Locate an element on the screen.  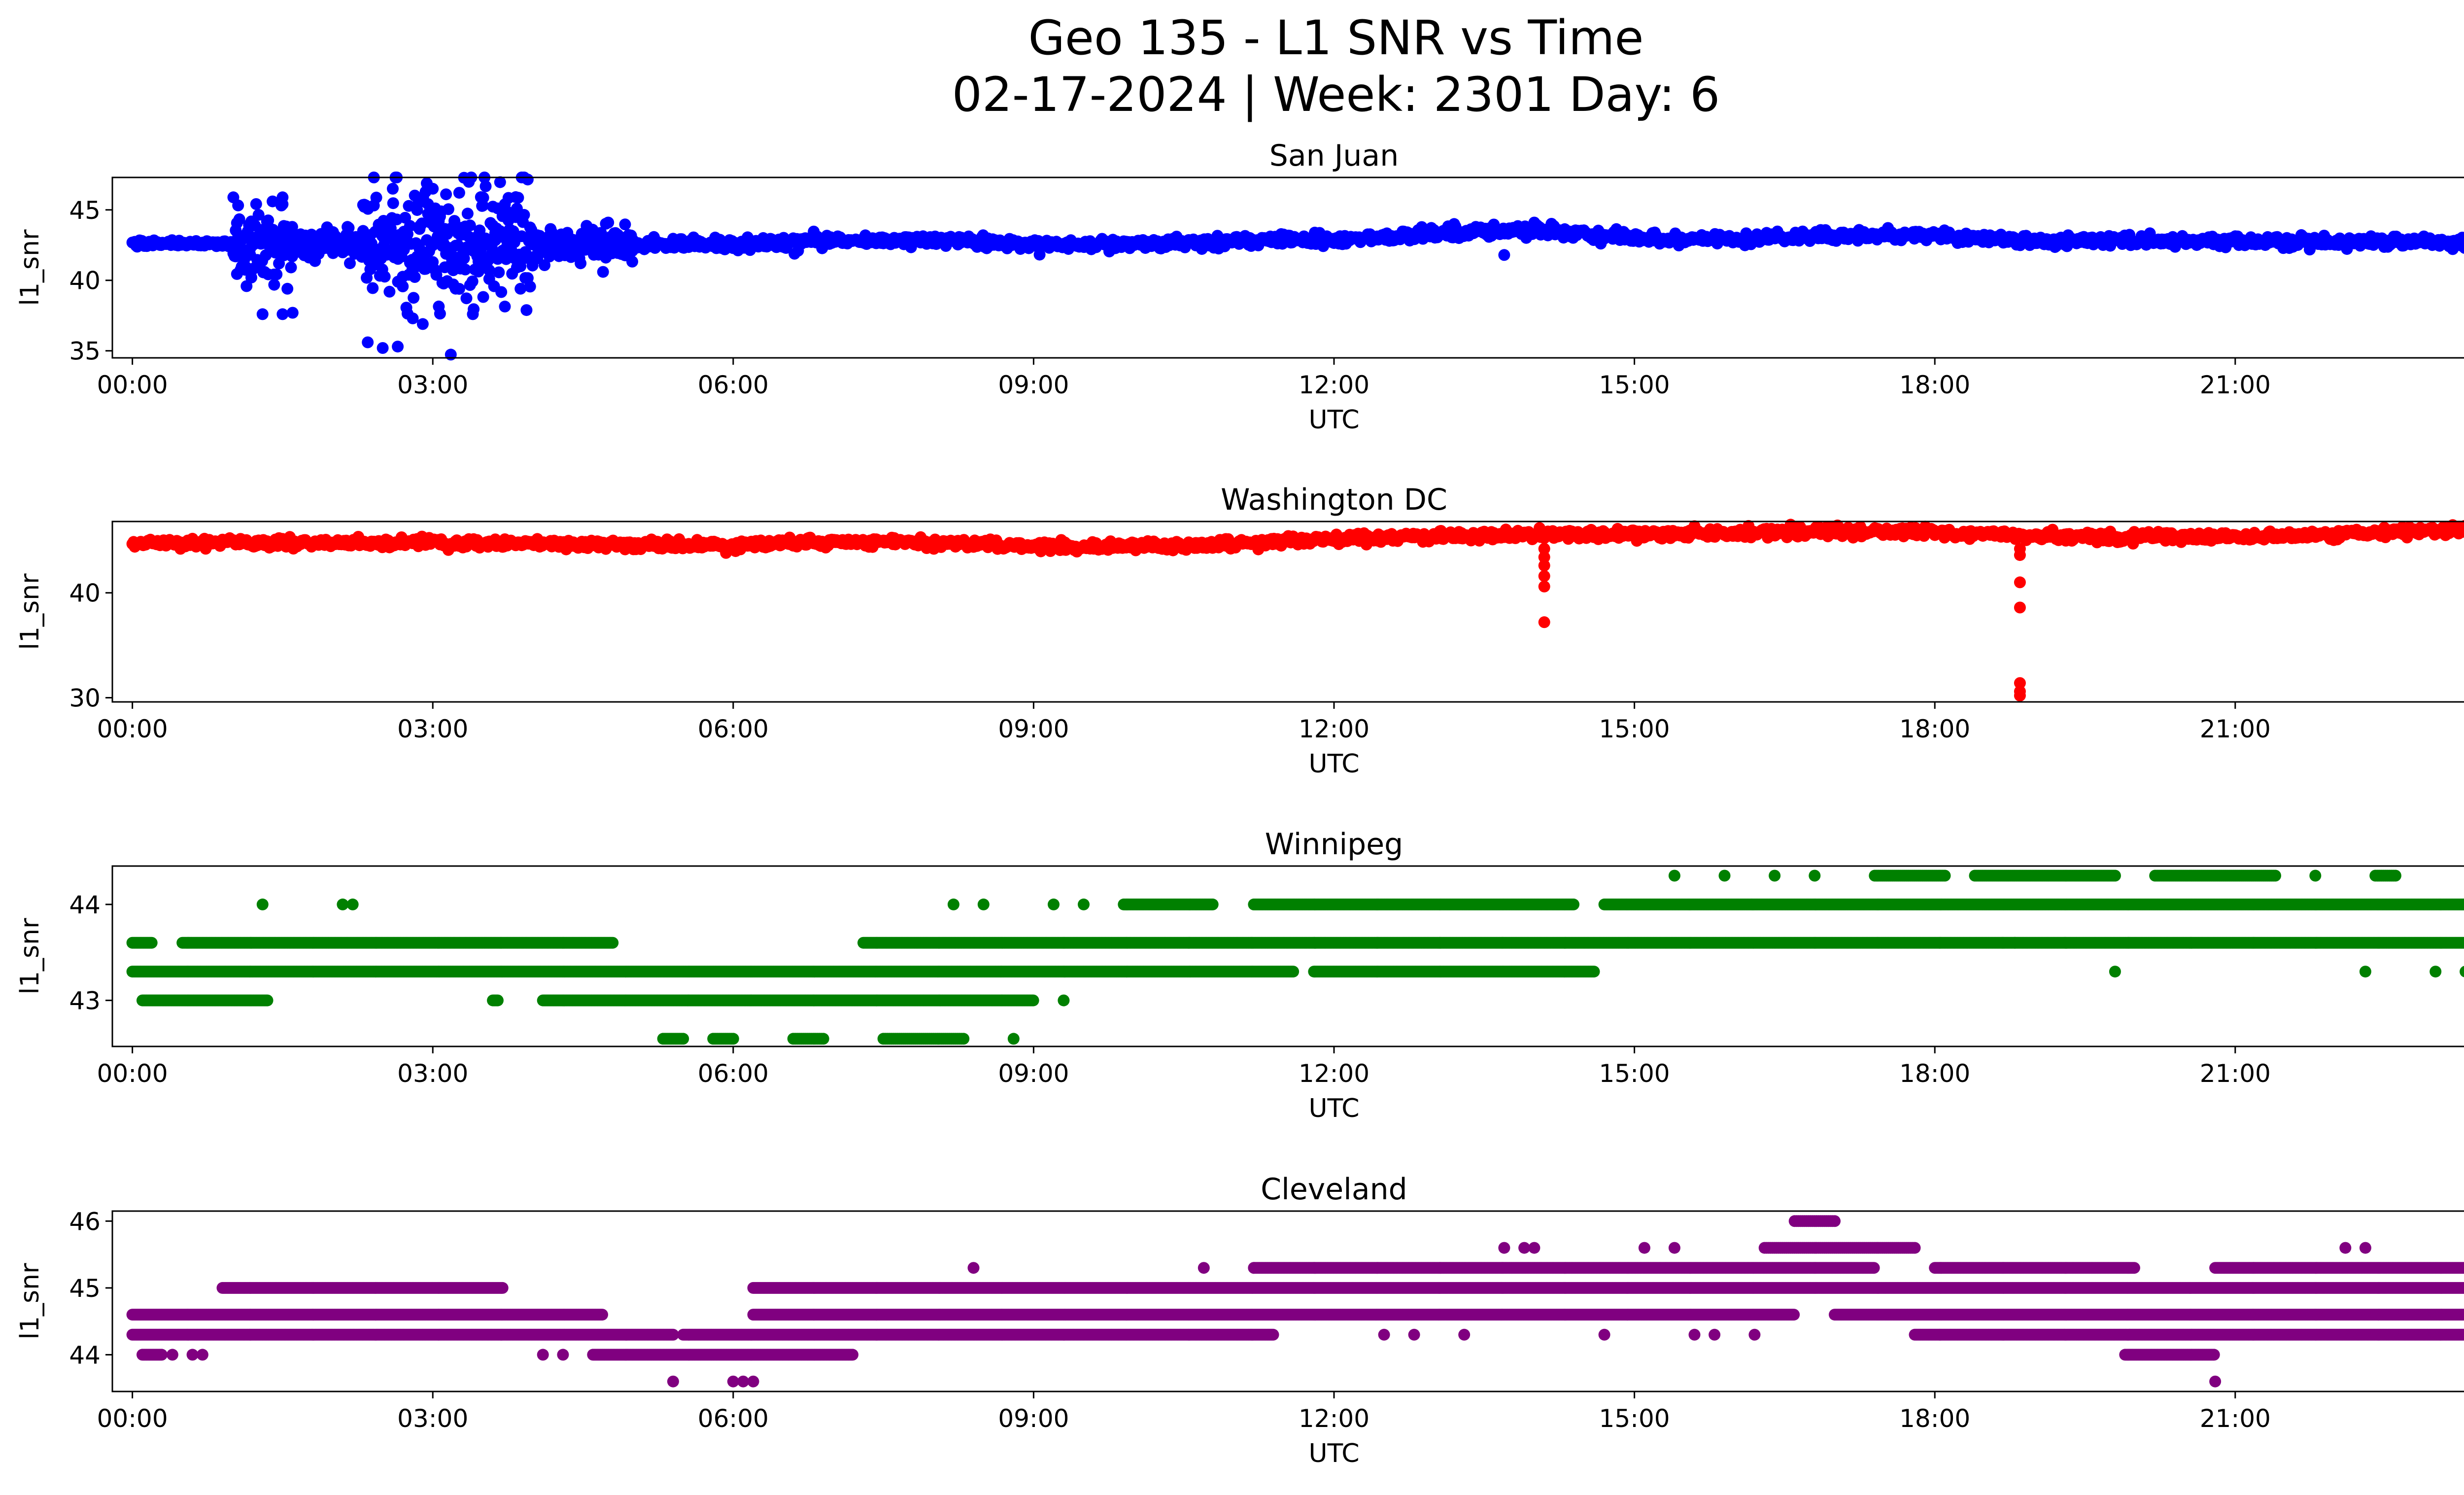
x-tick-label: 18:00 is located at coordinates (1934, 385).